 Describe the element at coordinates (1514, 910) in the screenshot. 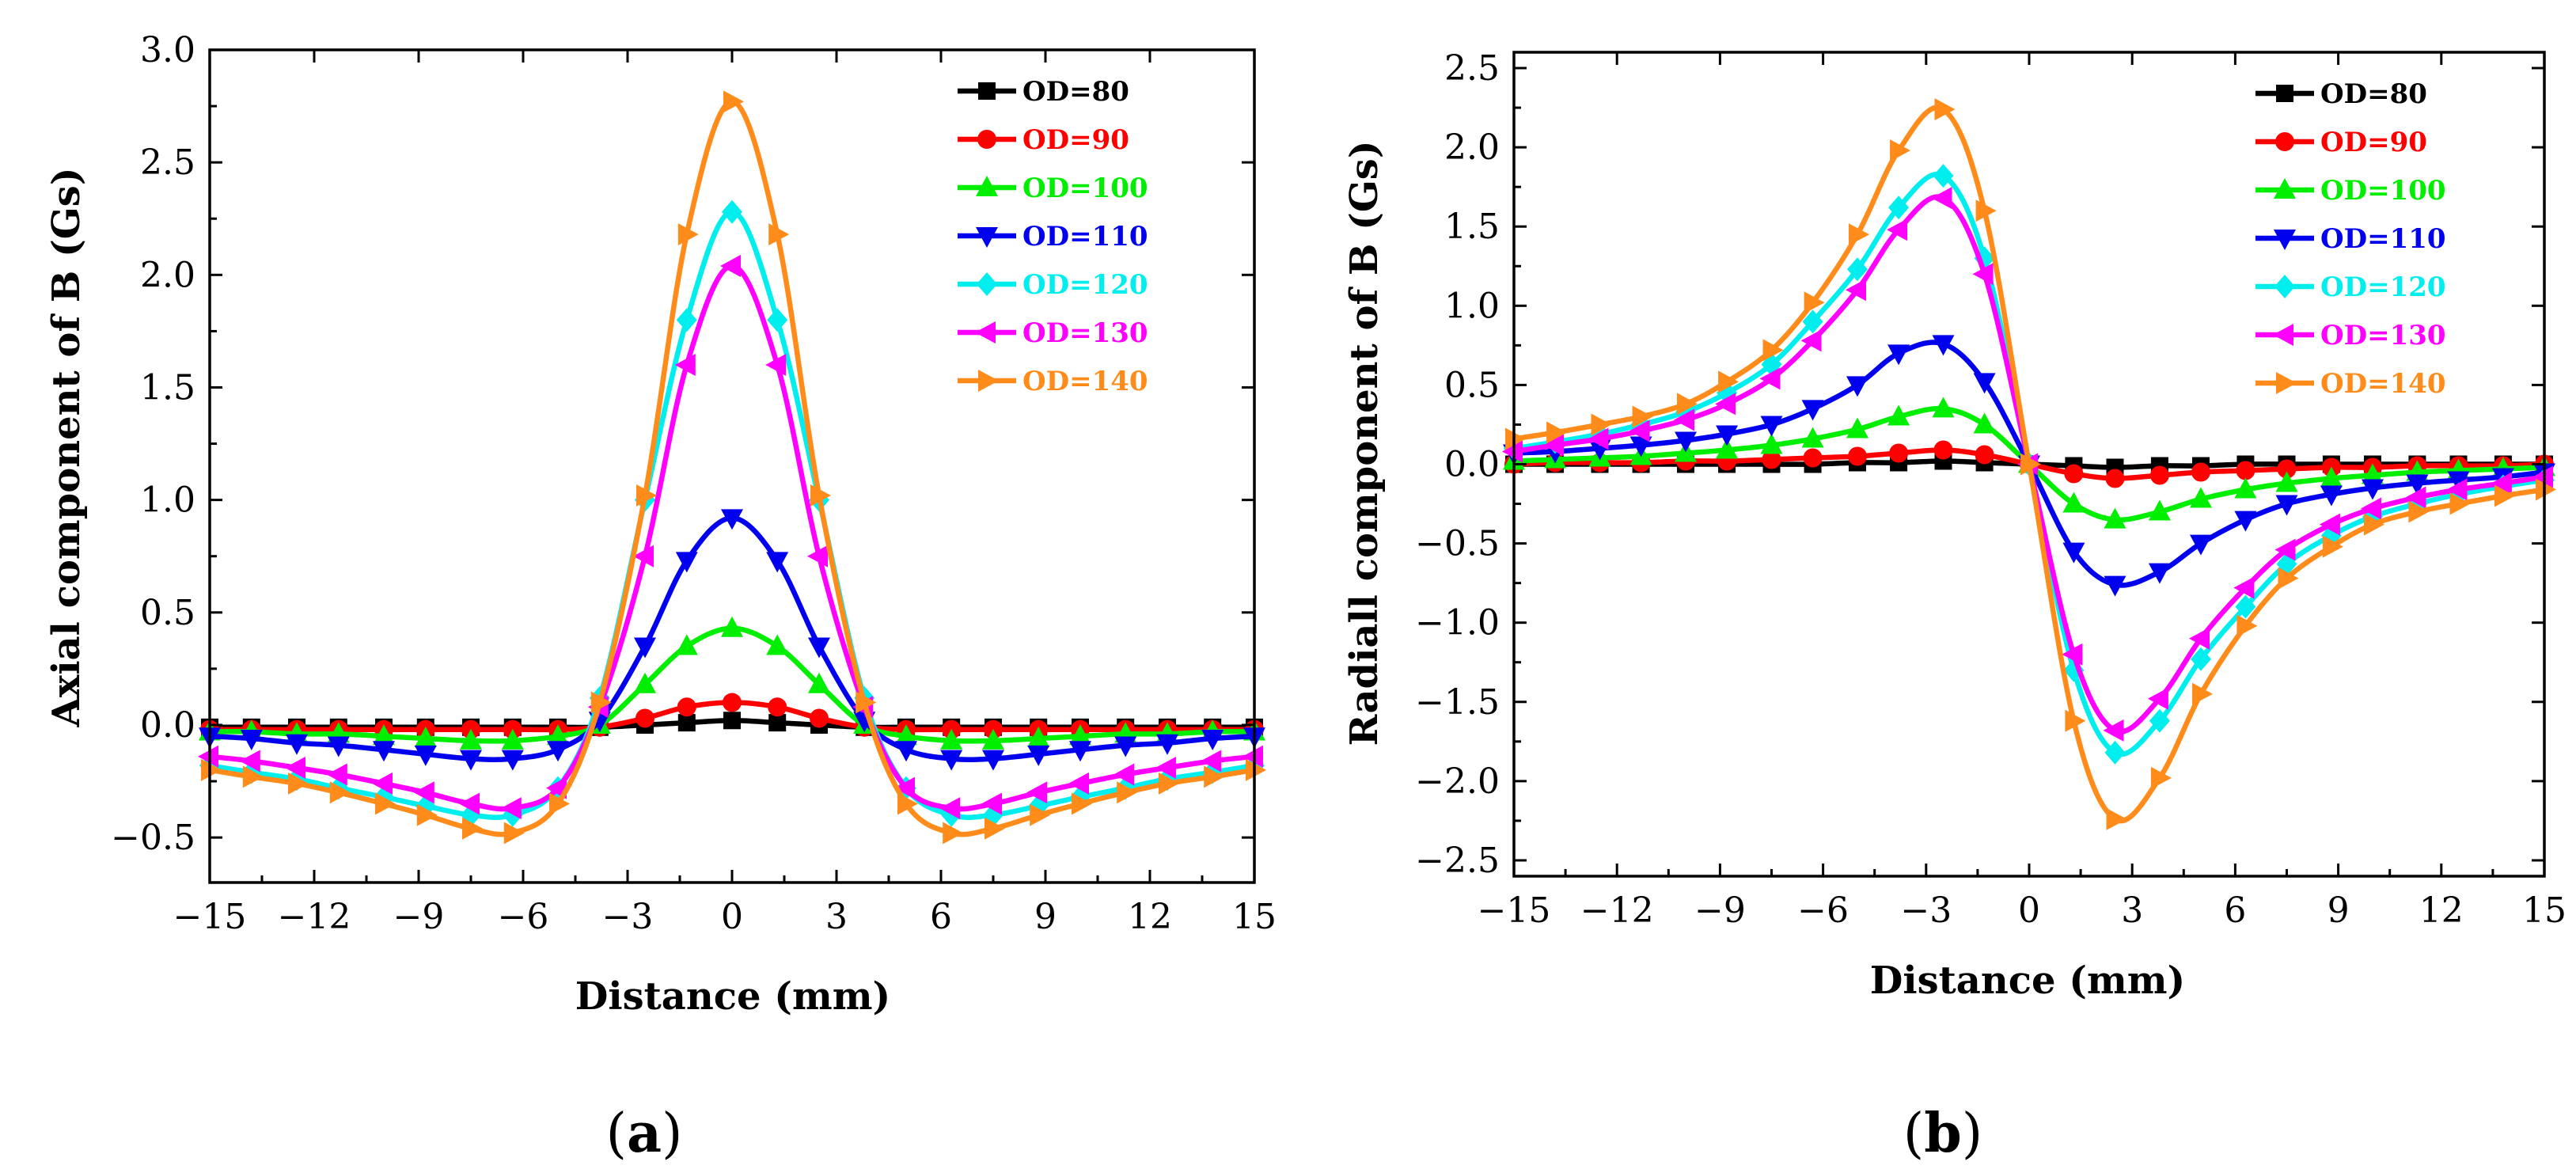

I see `x-tick-label-b-0: −15` at that location.